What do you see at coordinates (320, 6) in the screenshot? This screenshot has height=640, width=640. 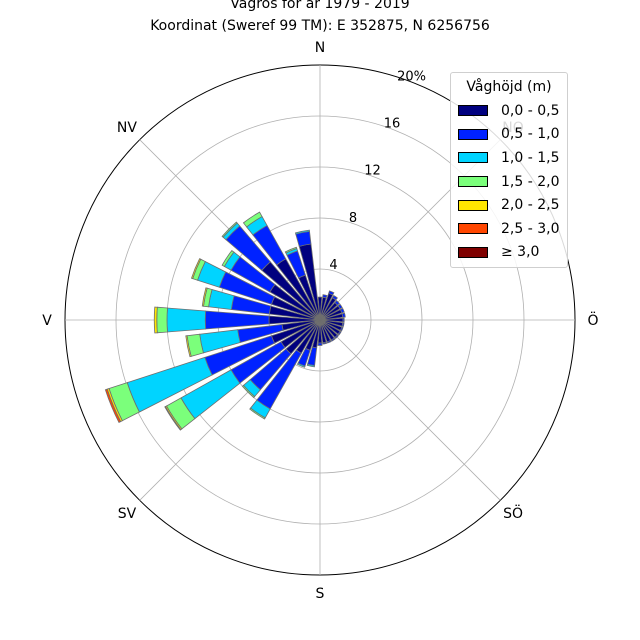 I see `chart-title: Vågros för år 1979 - 2019` at bounding box center [320, 6].